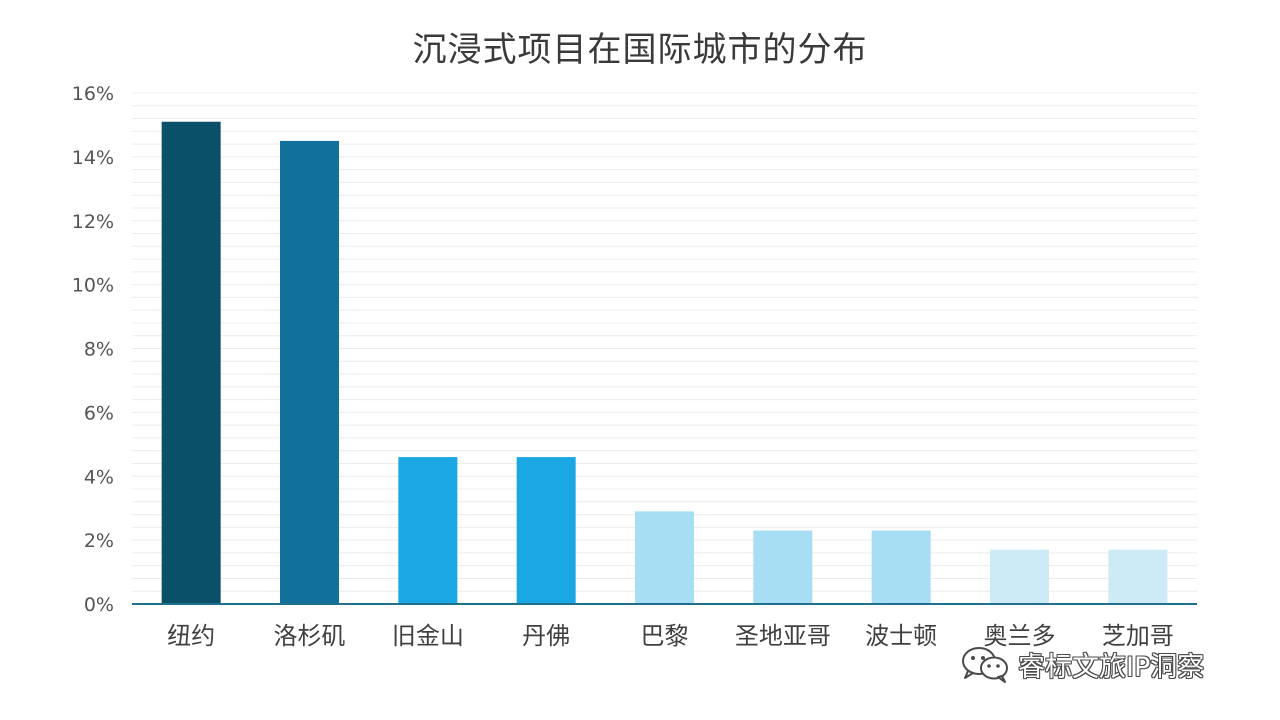 This screenshot has width=1280, height=720. Describe the element at coordinates (1138, 636) in the screenshot. I see `x-category-label: 芝加哥` at that location.